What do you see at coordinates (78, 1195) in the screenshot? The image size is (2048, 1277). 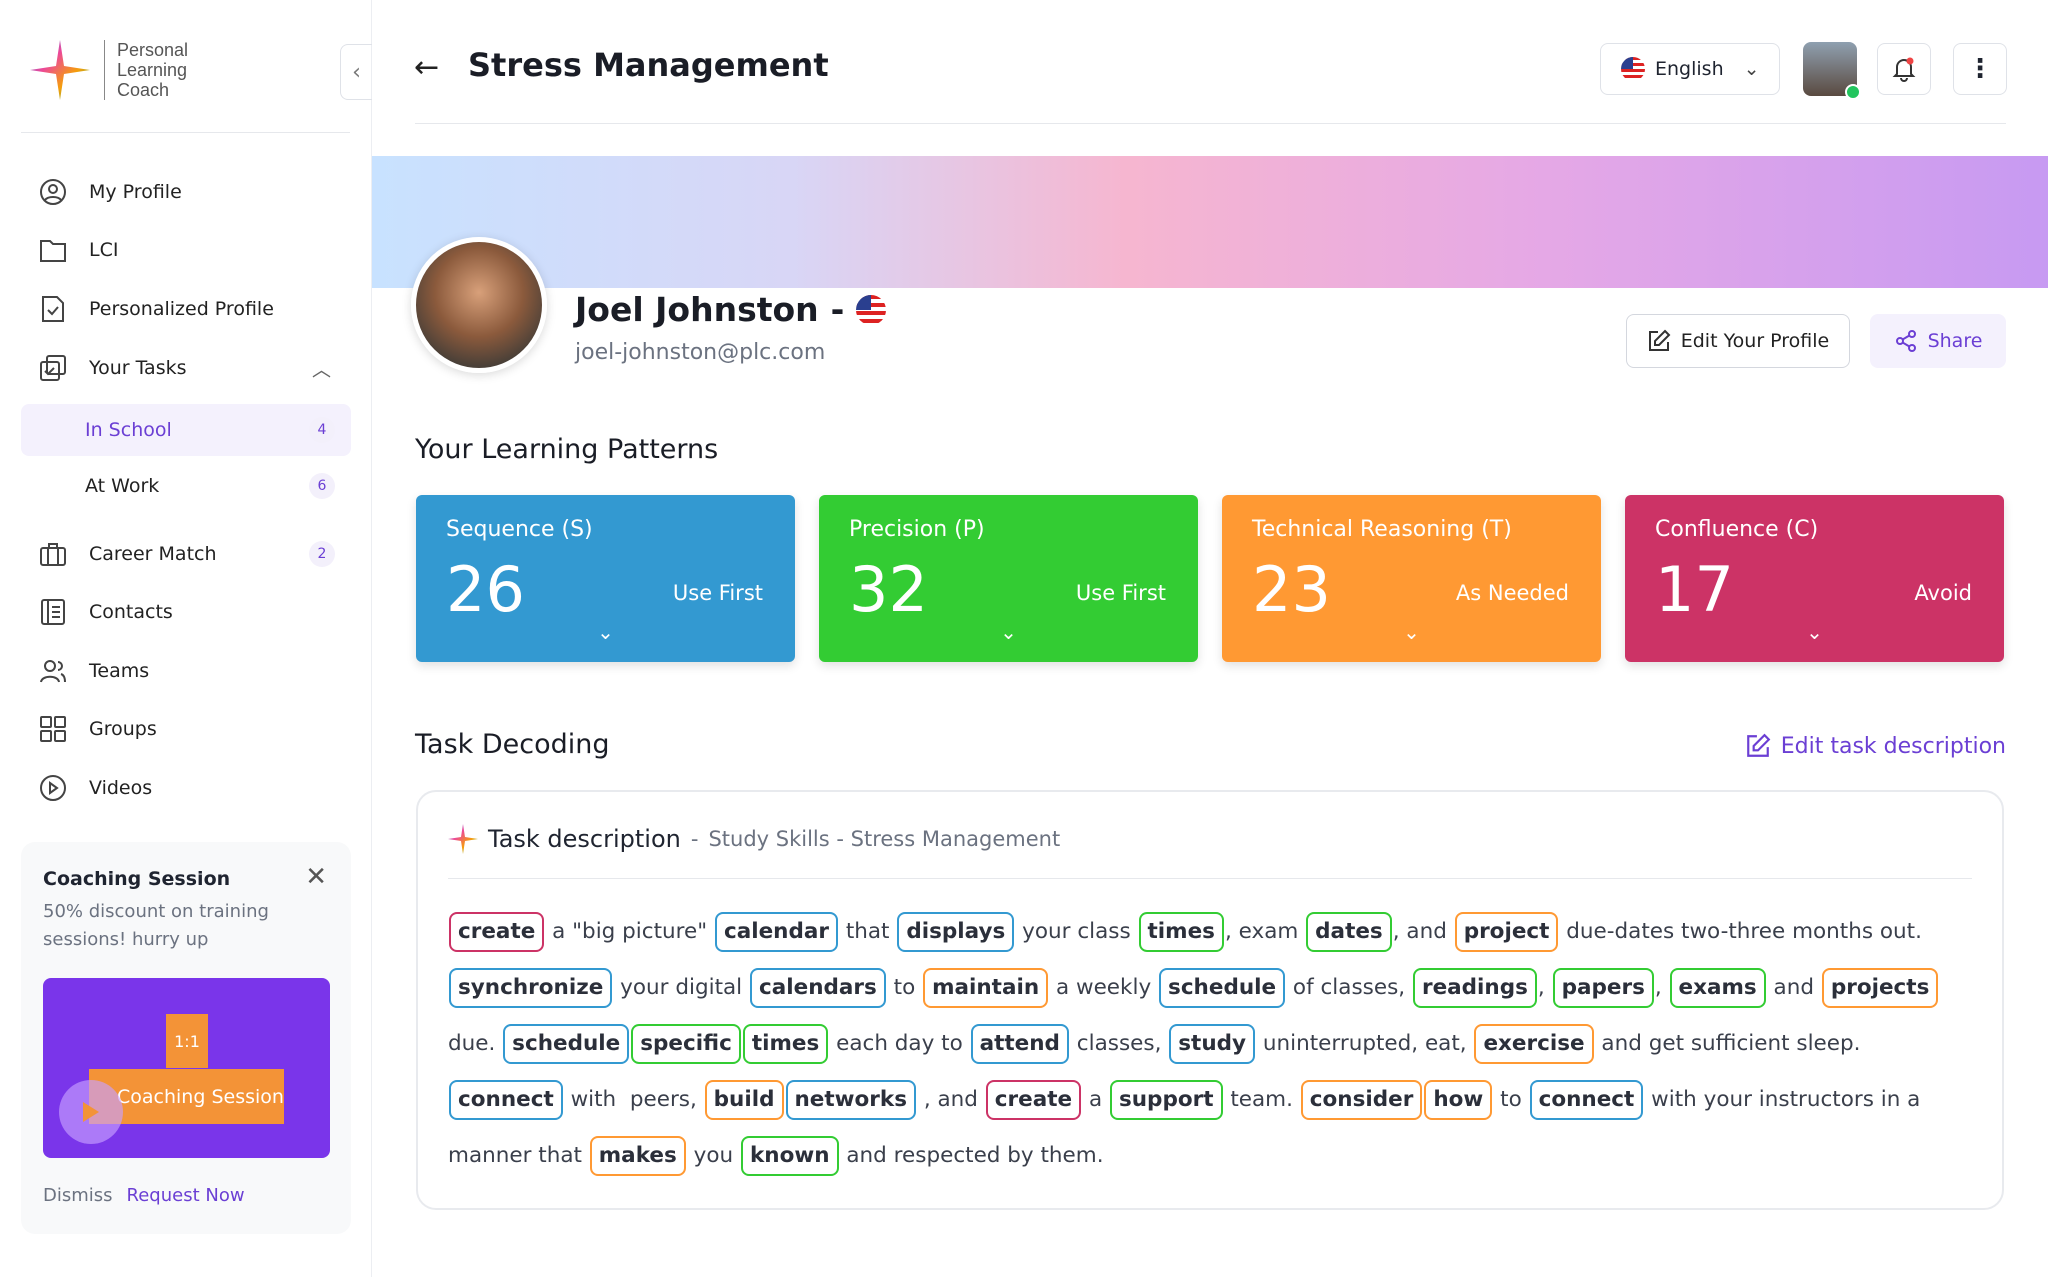 I see `dismiss-button: Dismiss` at bounding box center [78, 1195].